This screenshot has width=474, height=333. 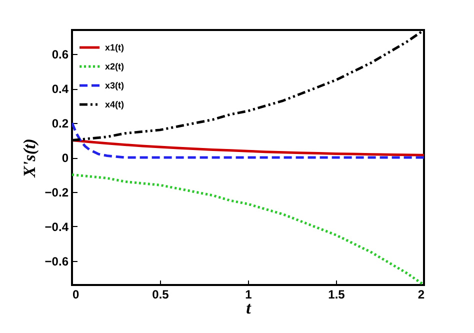 What do you see at coordinates (76, 295) in the screenshot?
I see `x-tick-label: 0` at bounding box center [76, 295].